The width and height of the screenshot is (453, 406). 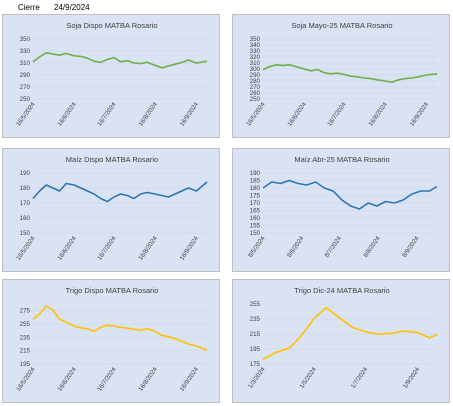 What do you see at coordinates (112, 159) in the screenshot?
I see `chart-title: Maíz Dispo MATBA Rosario` at bounding box center [112, 159].